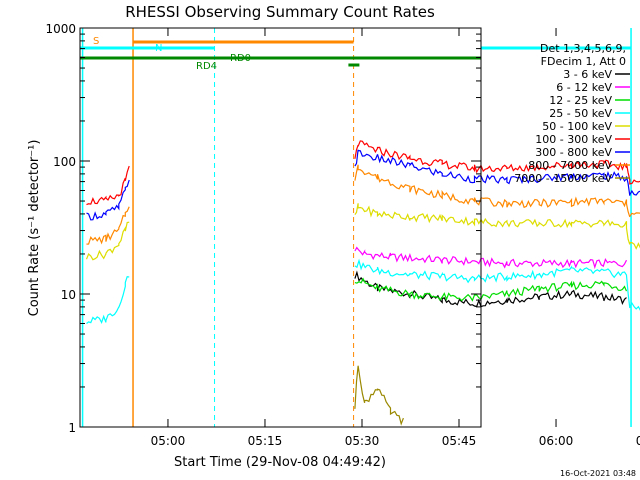 Image resolution: width=640 pixels, height=480 pixels. What do you see at coordinates (64, 162) in the screenshot?
I see `y-tick-label-2: 100` at bounding box center [64, 162].